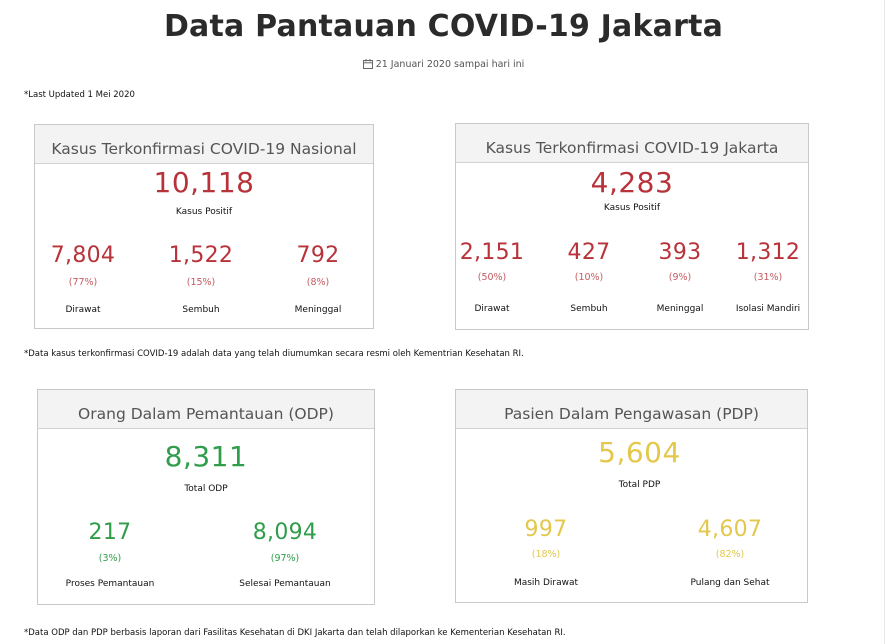  Describe the element at coordinates (730, 554) in the screenshot. I see `pdp-pulang-pct: (82%)` at that location.